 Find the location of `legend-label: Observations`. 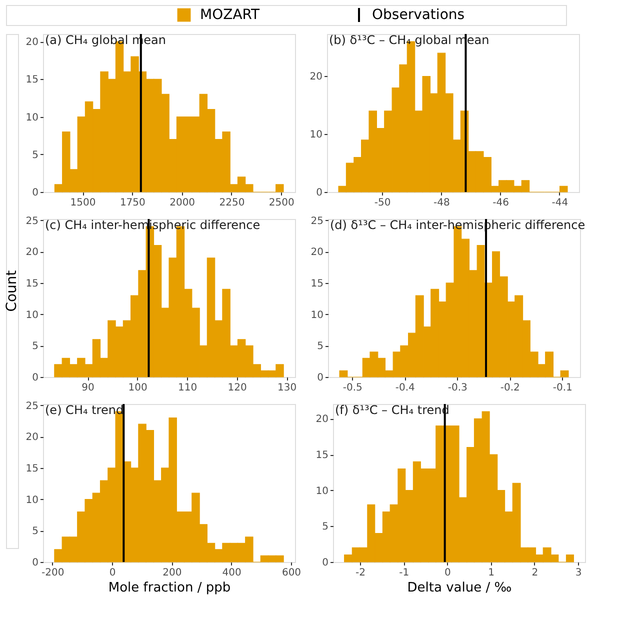

legend-label: Observations is located at coordinates (418, 15).